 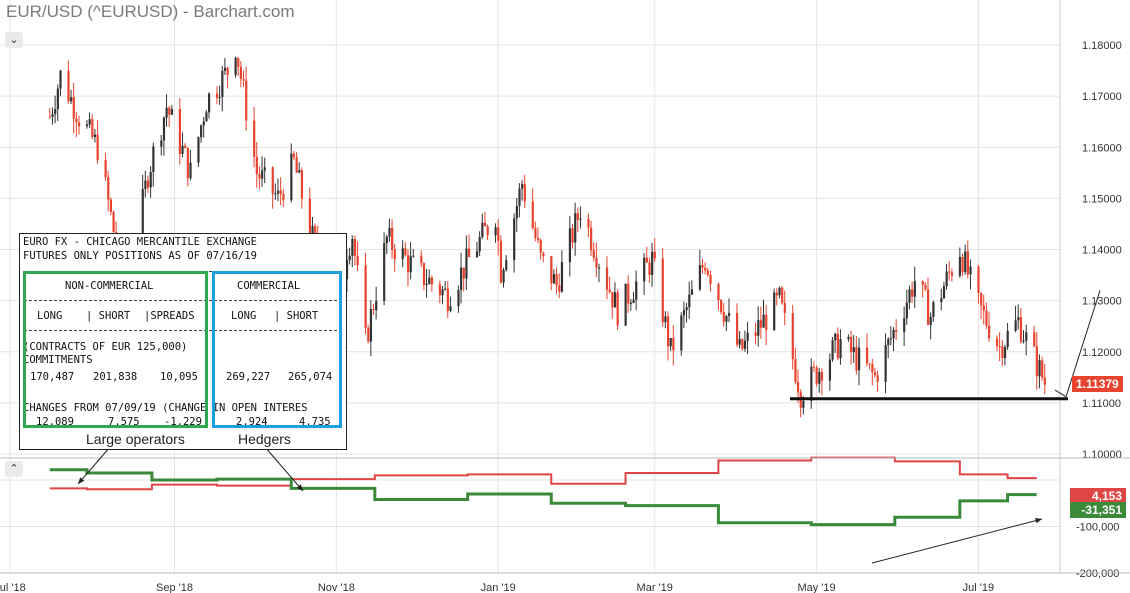 What do you see at coordinates (14, 469) in the screenshot?
I see `chevron-up-icon: ⌃` at bounding box center [14, 469].